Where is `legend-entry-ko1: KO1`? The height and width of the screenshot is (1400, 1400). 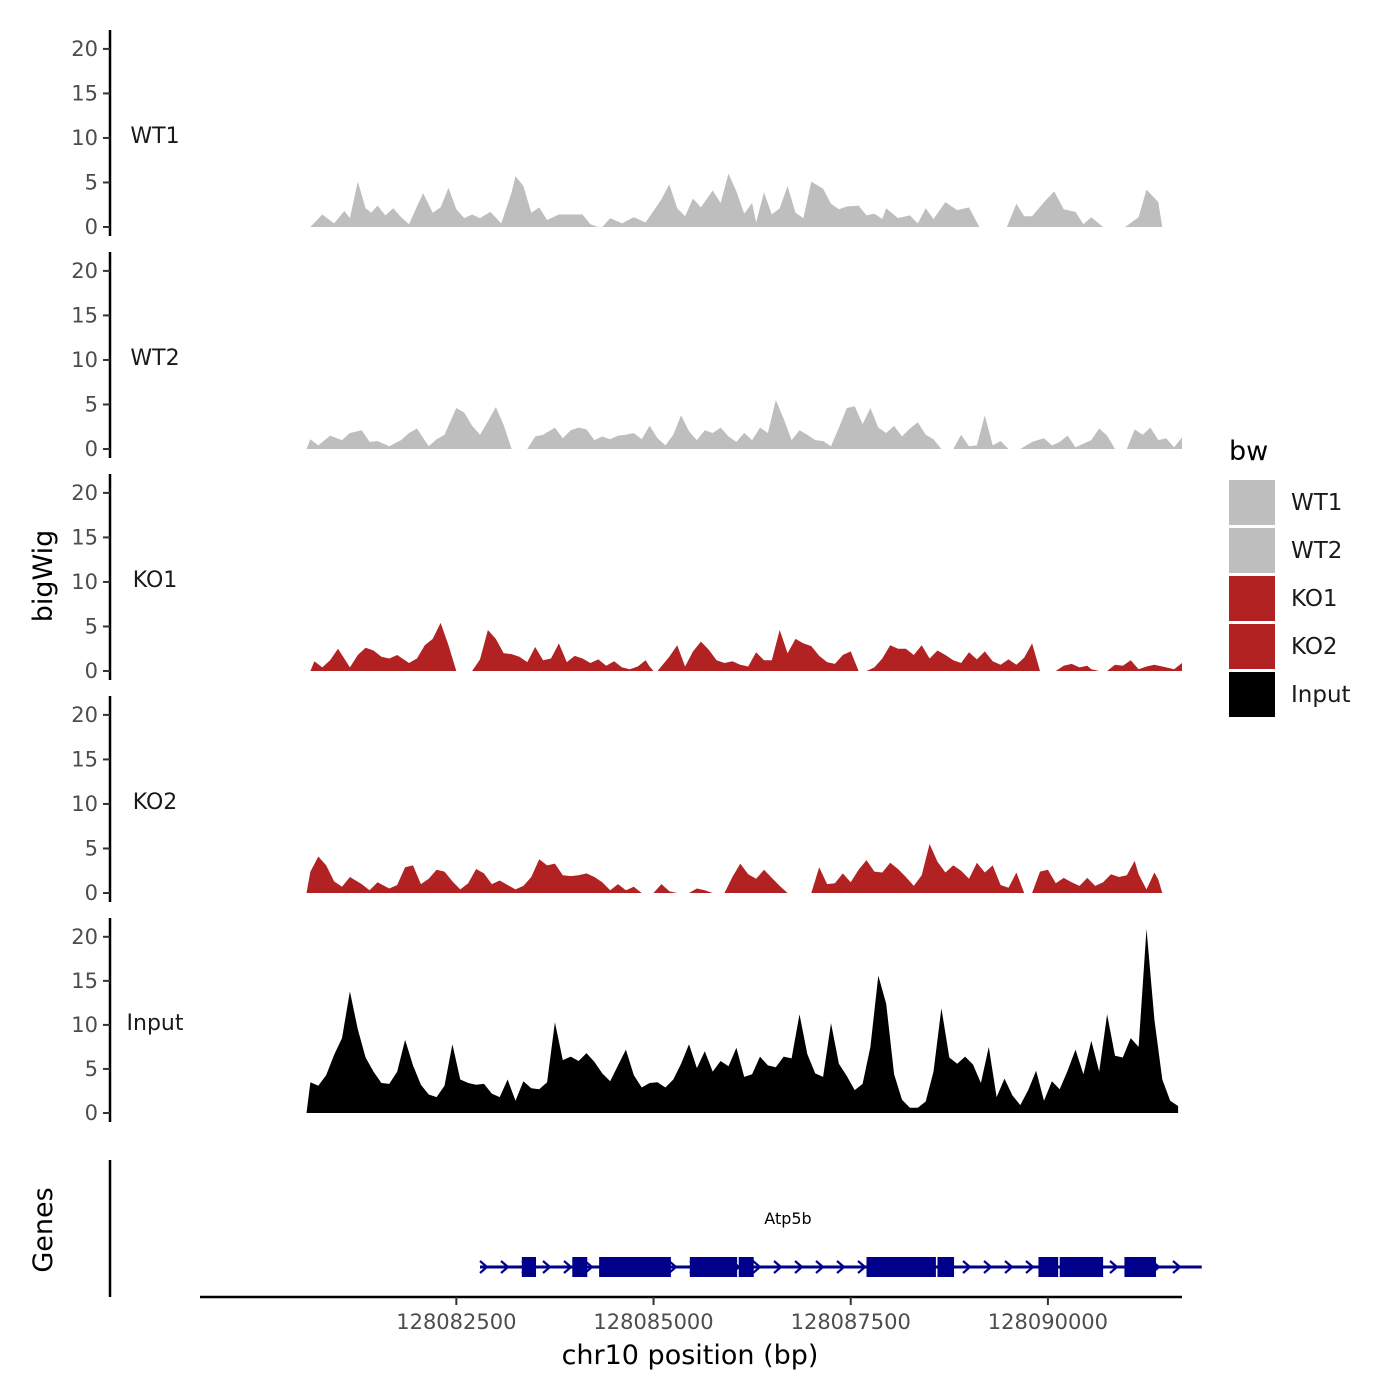
legend-entry-ko1: KO1 is located at coordinates (1283, 598).